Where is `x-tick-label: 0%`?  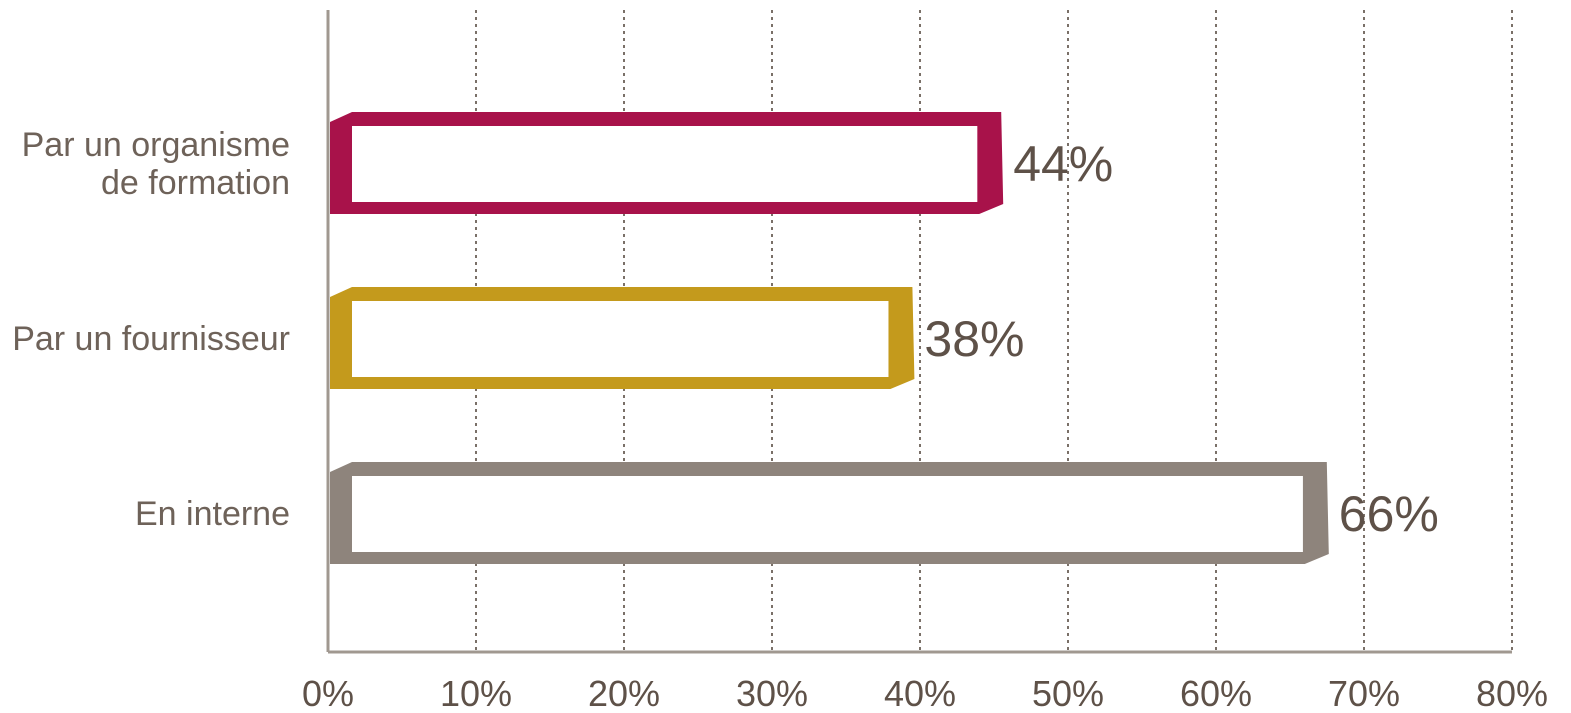 x-tick-label: 0% is located at coordinates (328, 693).